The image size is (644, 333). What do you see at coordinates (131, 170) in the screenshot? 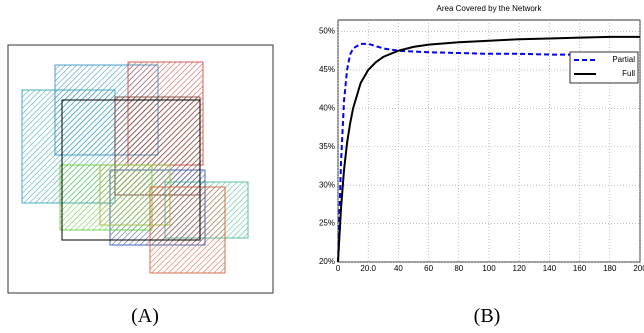
I see `region-outline` at bounding box center [131, 170].